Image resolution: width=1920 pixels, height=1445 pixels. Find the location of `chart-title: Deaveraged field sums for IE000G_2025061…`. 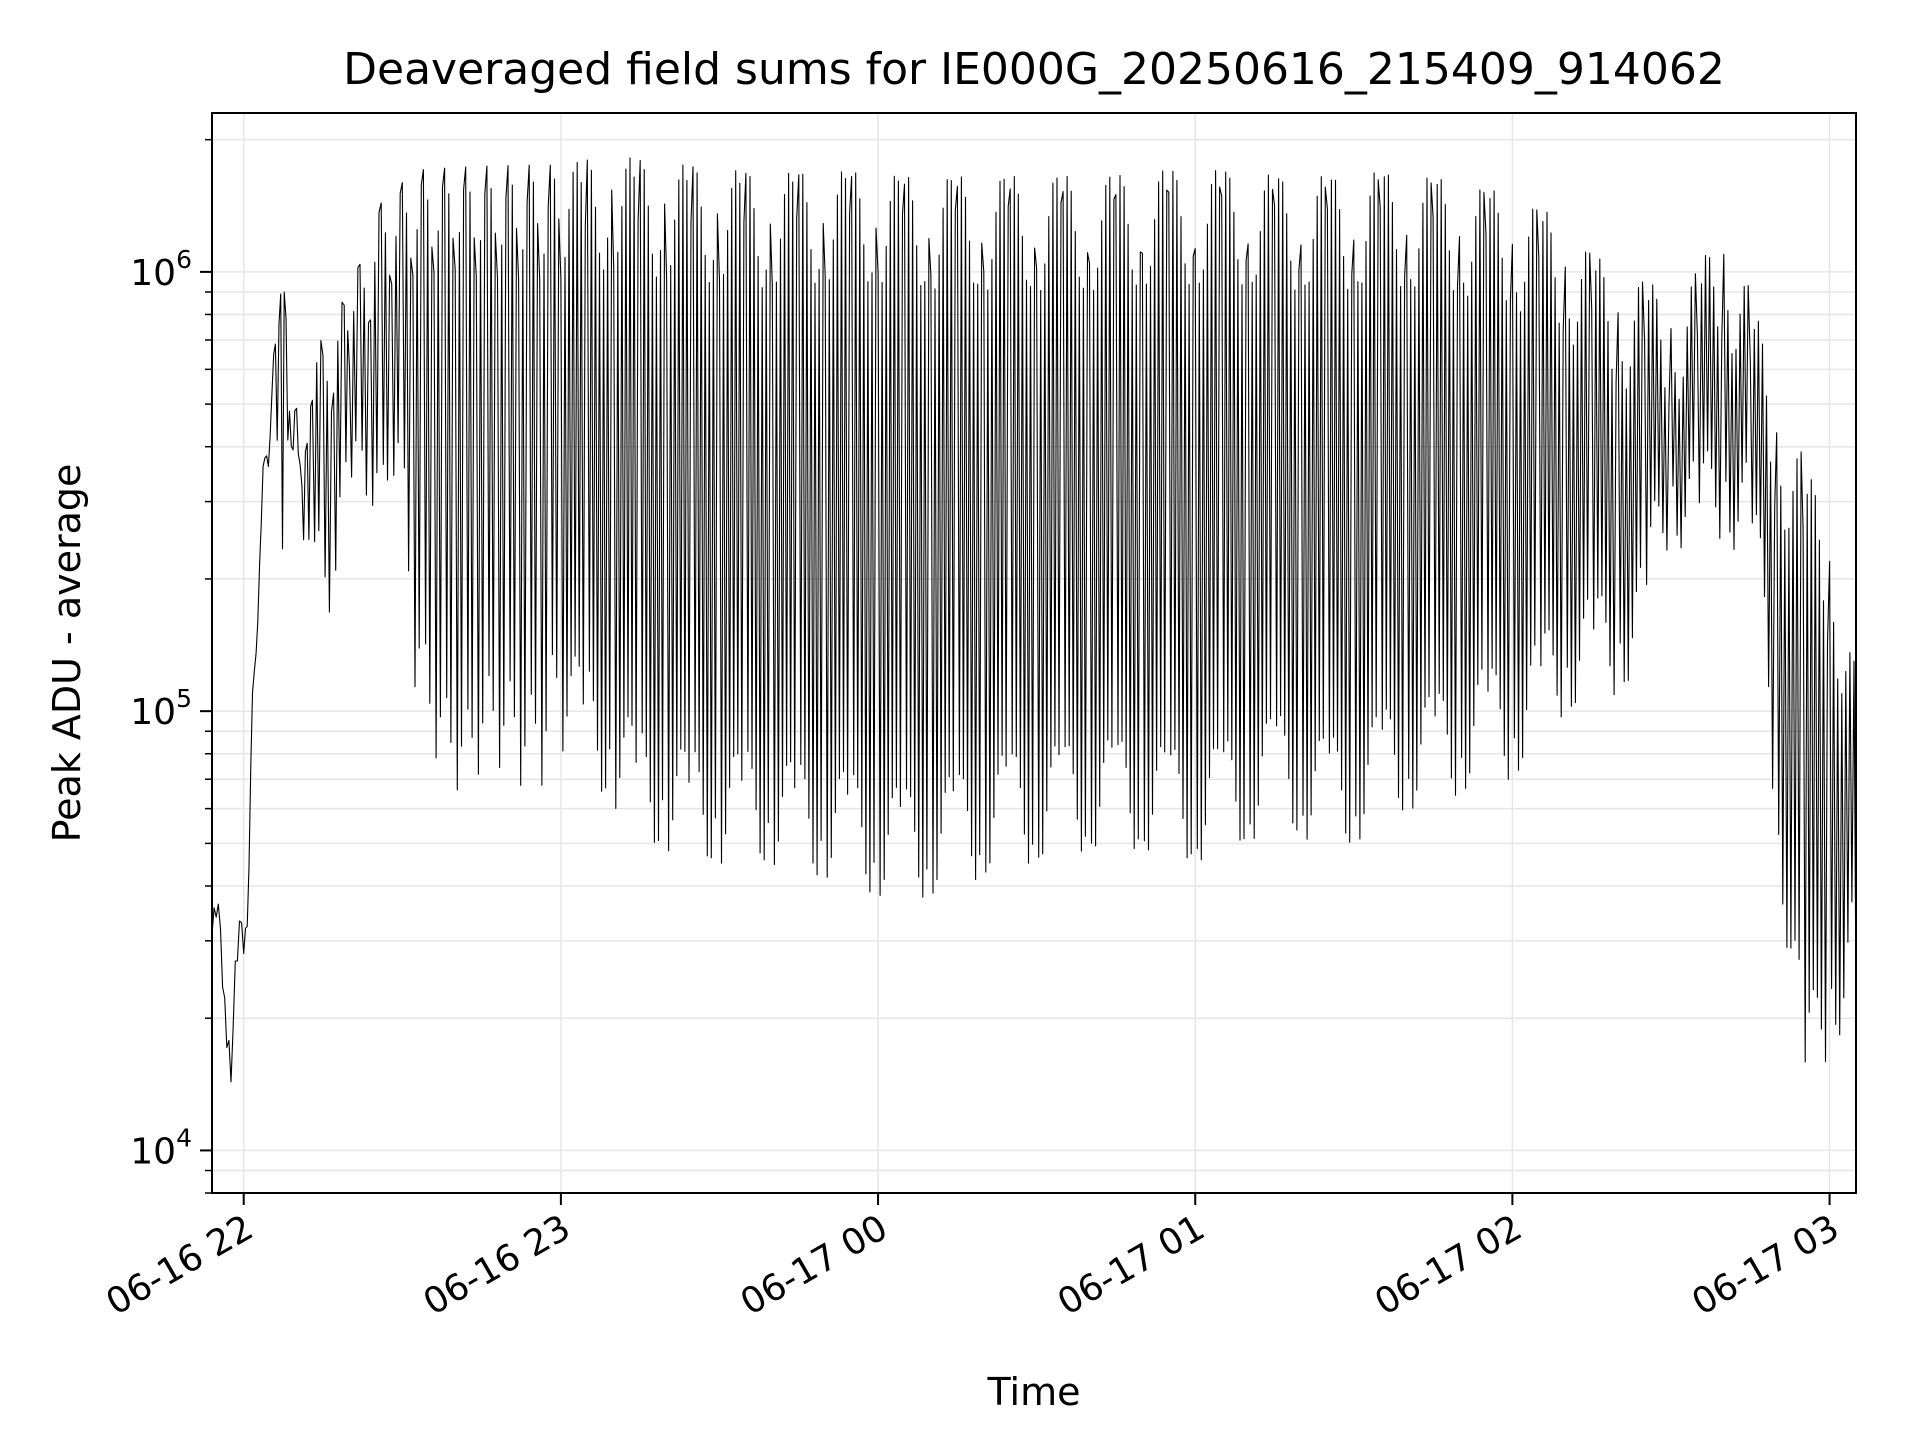

chart-title: Deaveraged field sums for IE000G_2025061… is located at coordinates (1034, 69).